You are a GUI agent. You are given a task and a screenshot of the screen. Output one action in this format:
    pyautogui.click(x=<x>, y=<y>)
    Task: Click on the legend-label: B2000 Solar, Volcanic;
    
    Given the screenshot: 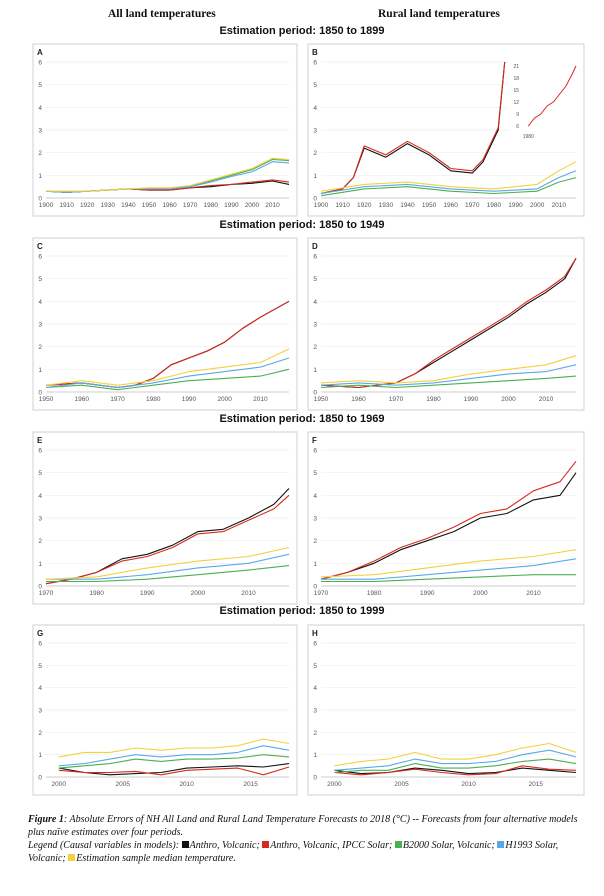 What is the action you would take?
    pyautogui.click(x=450, y=845)
    